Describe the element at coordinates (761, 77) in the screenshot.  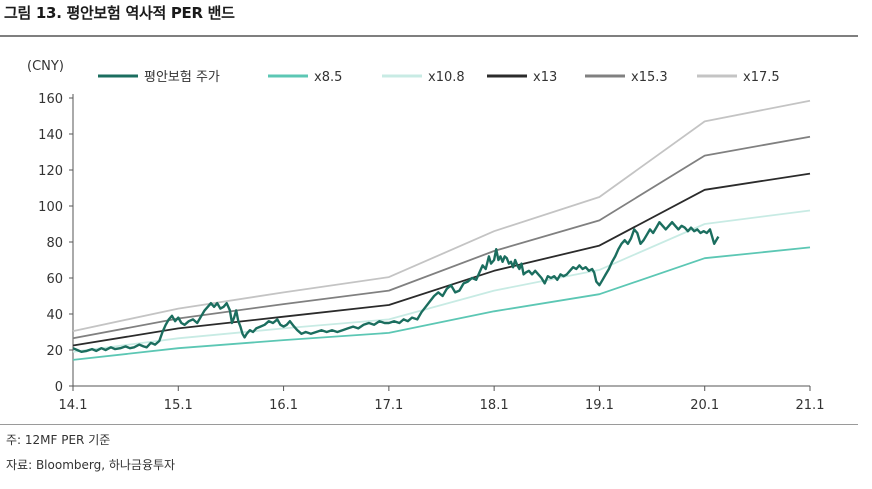
I see `legend-label: x17.5` at that location.